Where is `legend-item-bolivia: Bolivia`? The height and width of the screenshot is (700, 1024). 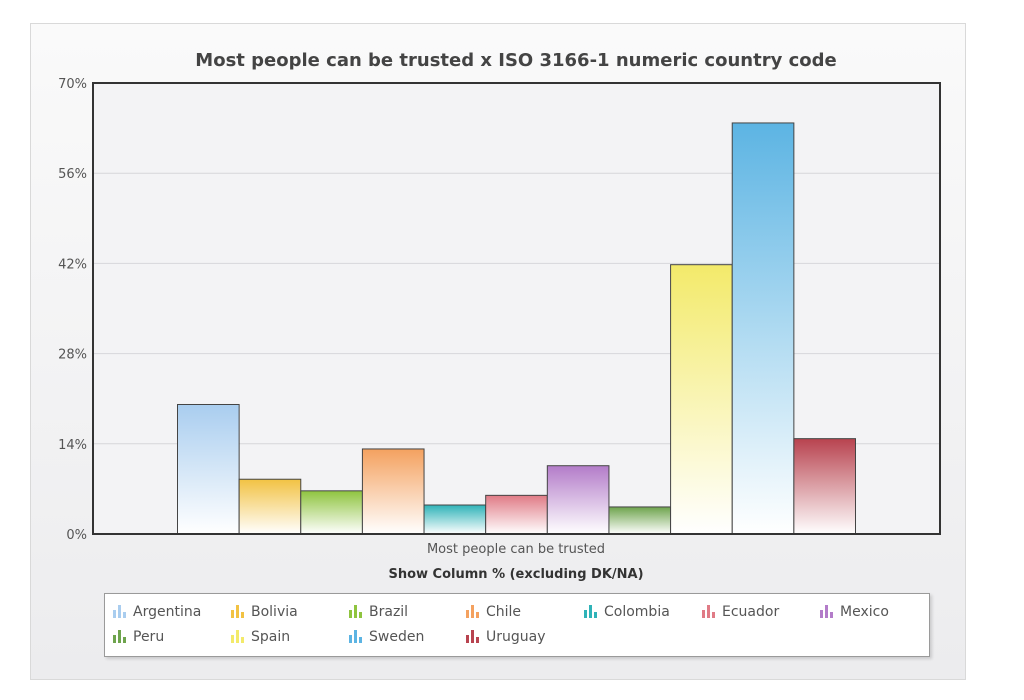 legend-item-bolivia: Bolivia is located at coordinates (264, 612).